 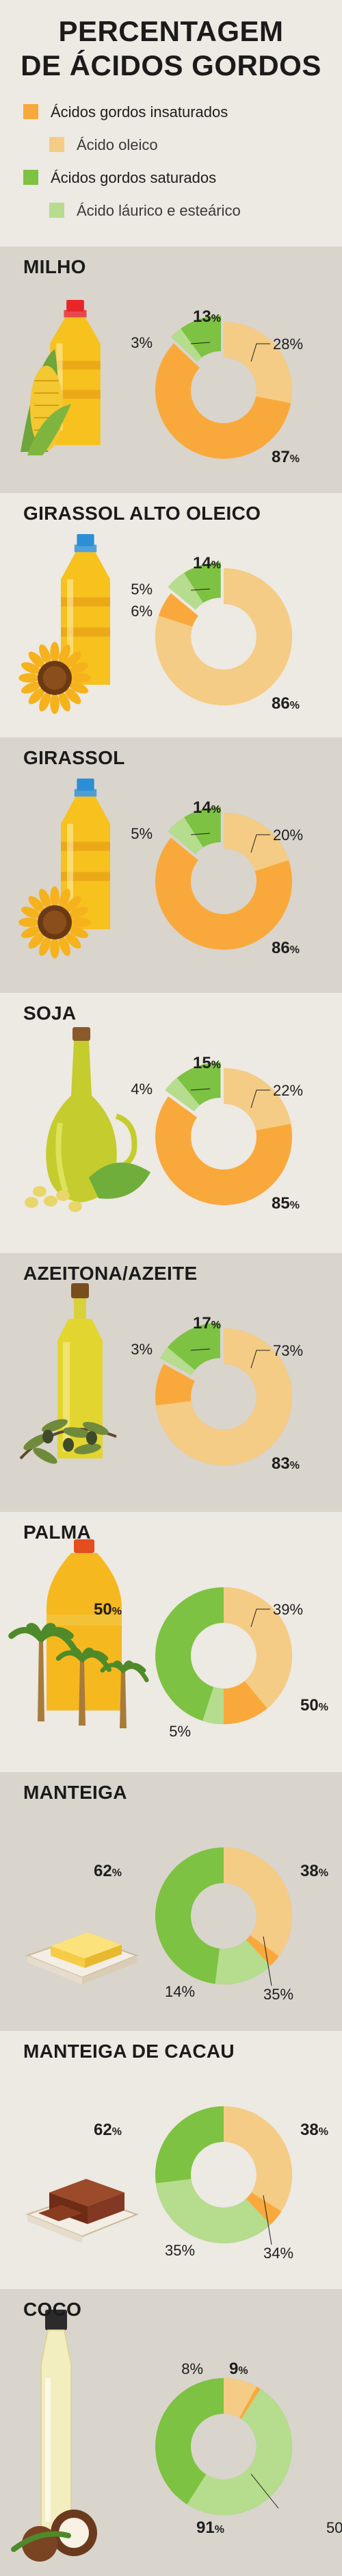 I want to click on label-oleic: 73%, so click(x=288, y=1350).